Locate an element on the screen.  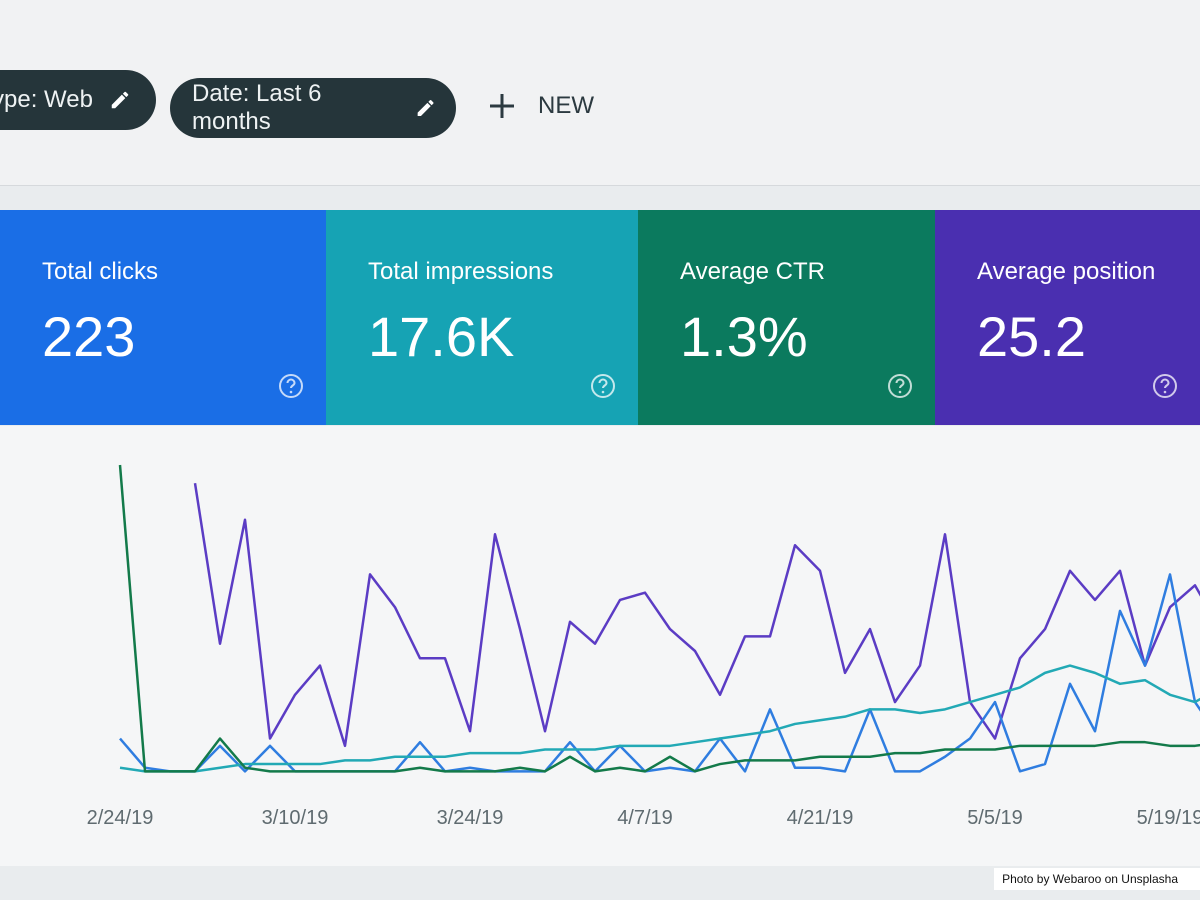
metric-card: Average position 25.2 is located at coordinates (1067, 317).